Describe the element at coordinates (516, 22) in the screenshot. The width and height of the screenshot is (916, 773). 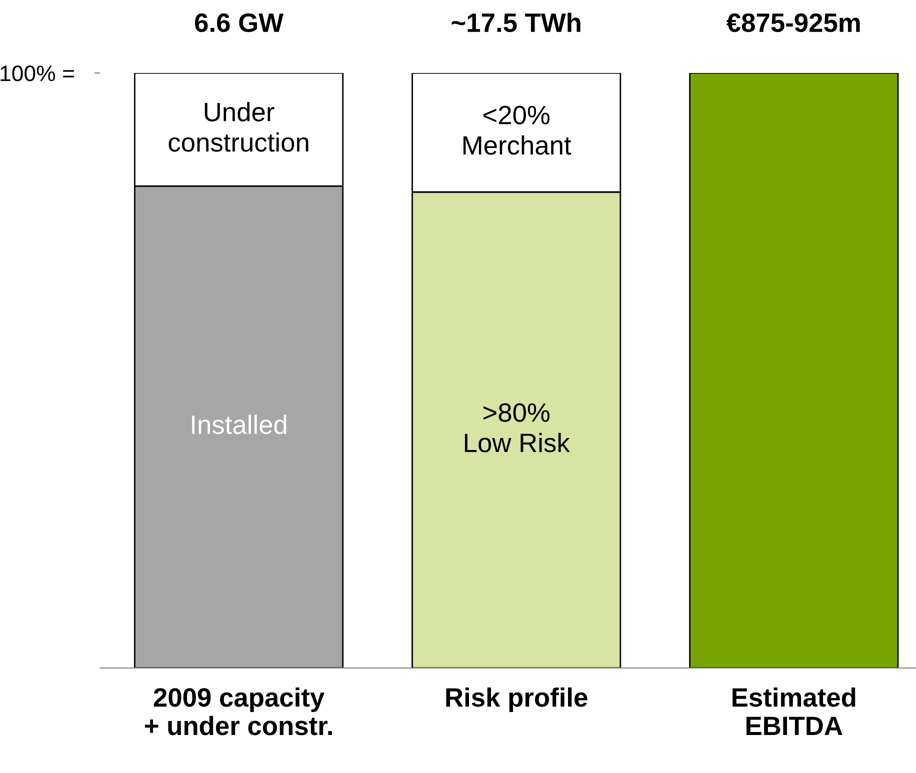
I see `text: ~17.5 TWh` at that location.